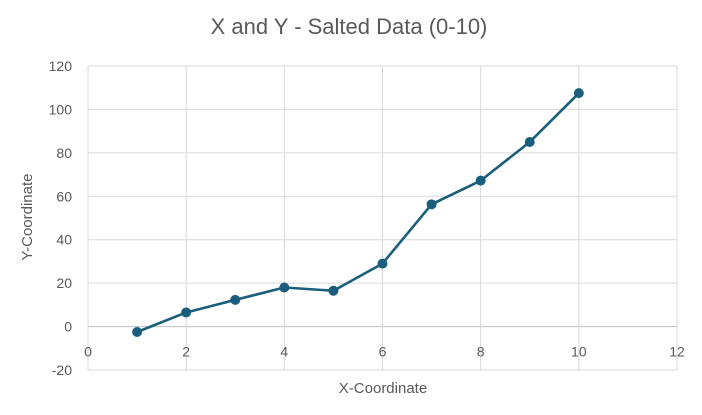  Describe the element at coordinates (64, 283) in the screenshot. I see `y-tick-label: 20` at that location.